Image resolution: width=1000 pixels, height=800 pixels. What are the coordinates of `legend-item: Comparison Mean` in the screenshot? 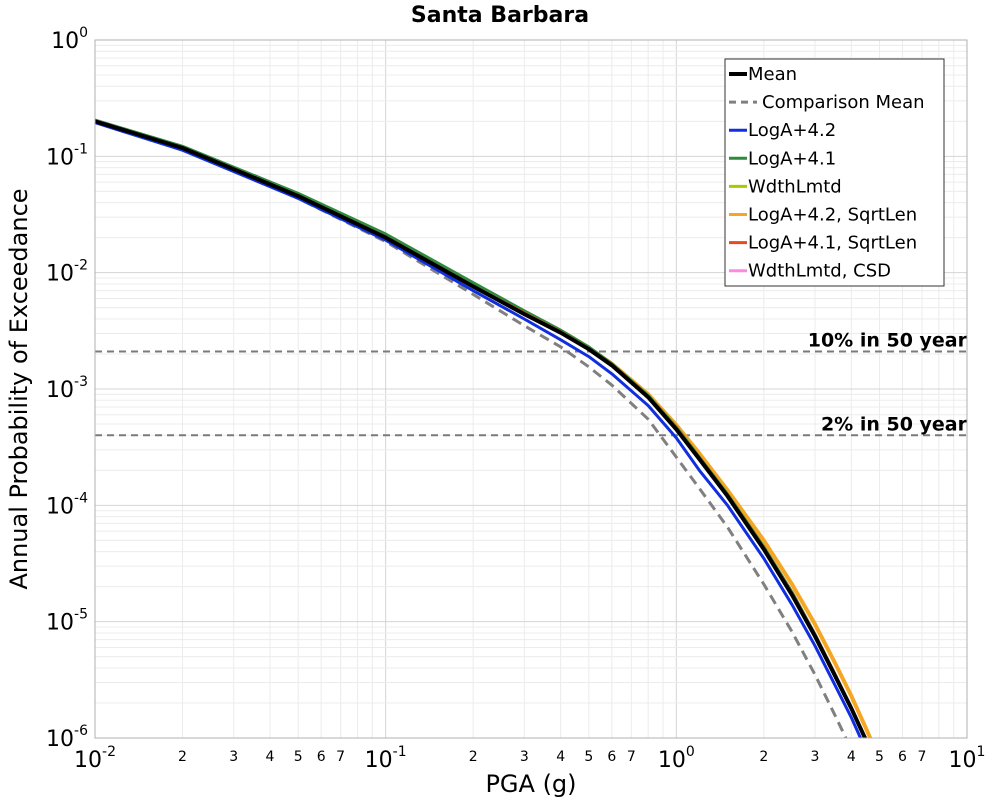 It's located at (827, 102).